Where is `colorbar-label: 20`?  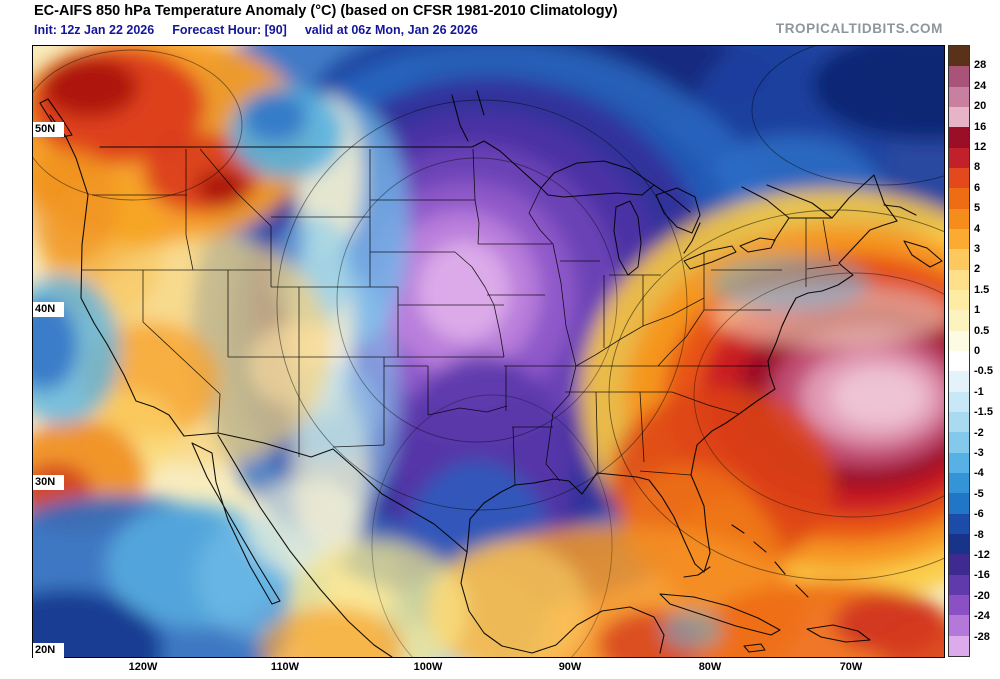
colorbar-label: 20 is located at coordinates (980, 106).